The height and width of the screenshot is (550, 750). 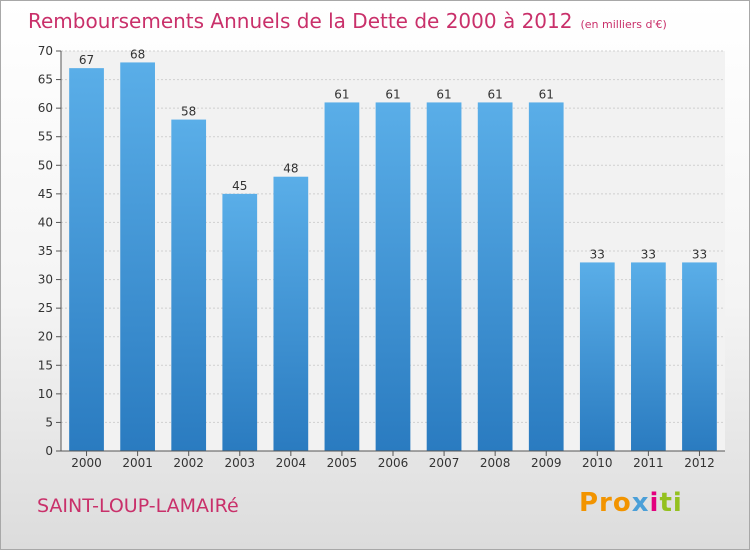 What do you see at coordinates (45, 337) in the screenshot?
I see `y-tick-label: 20` at bounding box center [45, 337].